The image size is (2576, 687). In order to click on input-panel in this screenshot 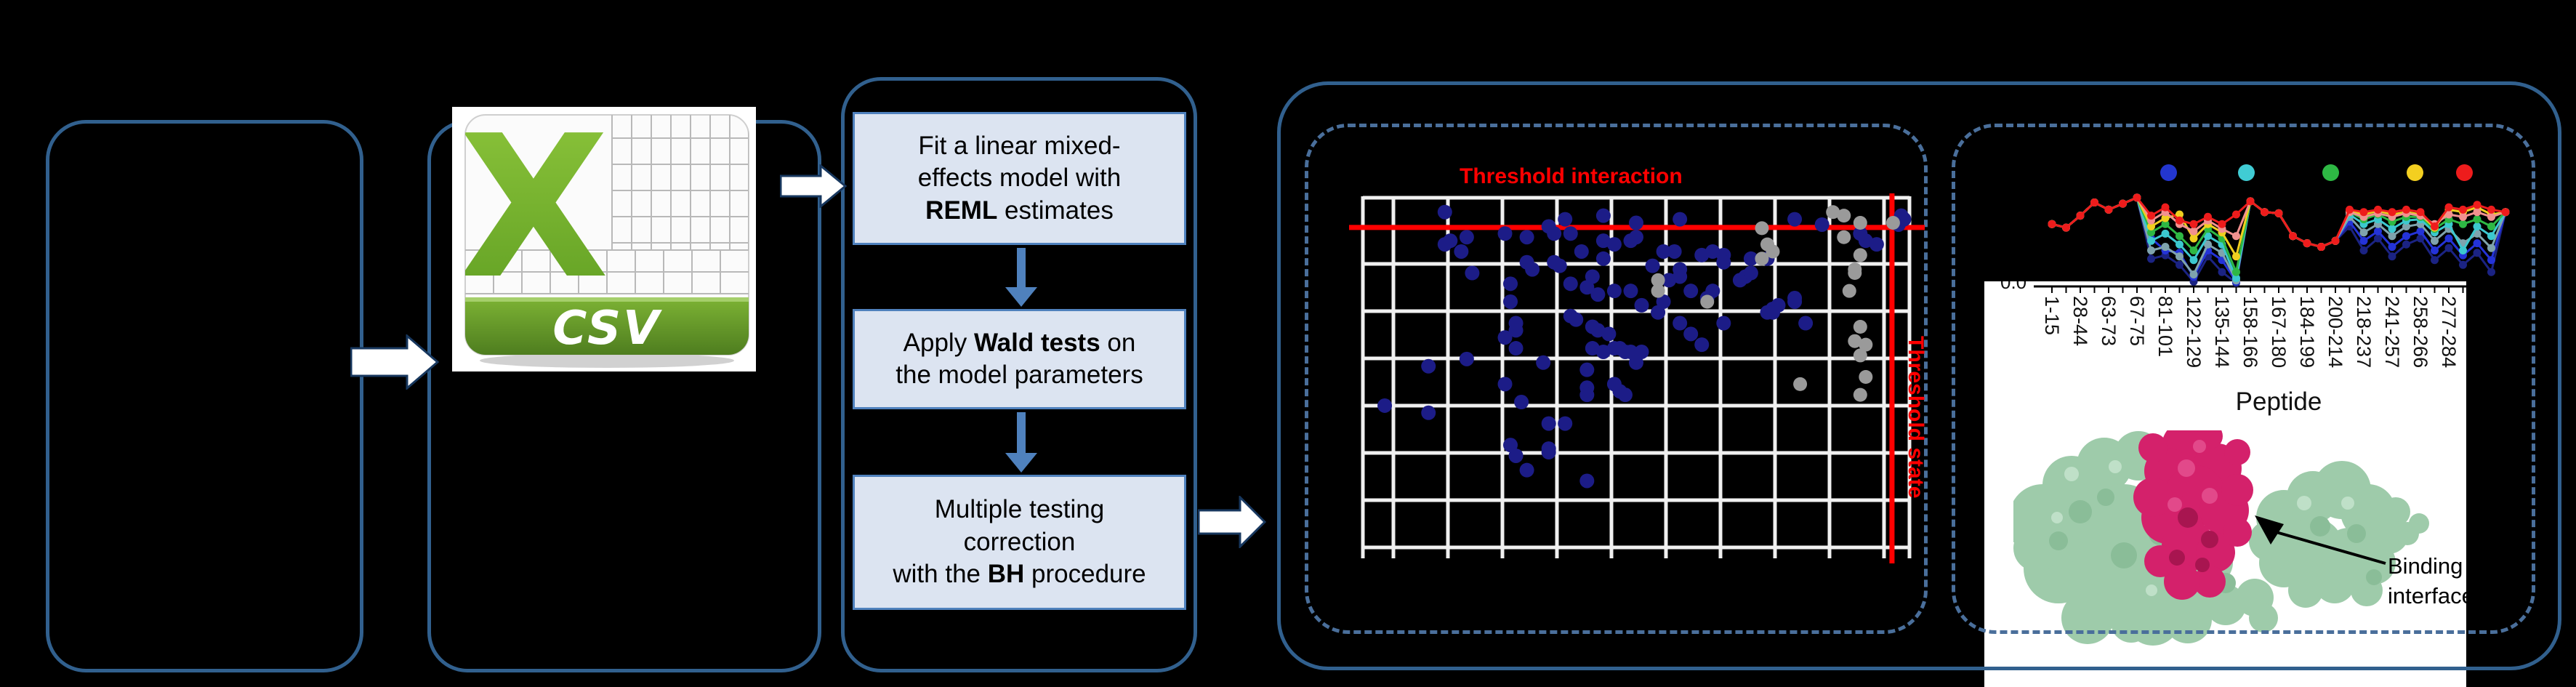, I will do `click(204, 396)`.